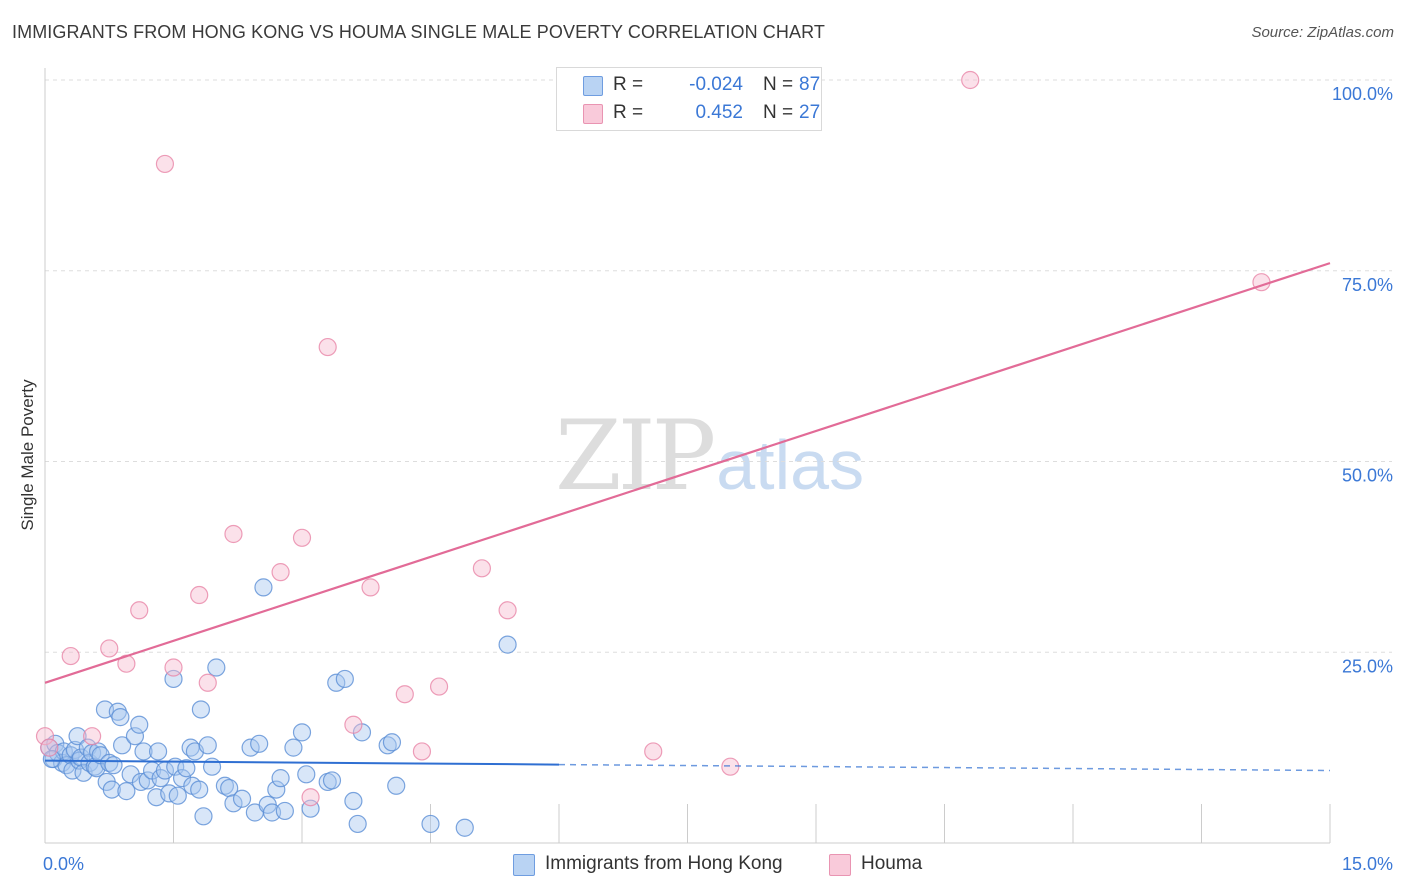 The image size is (1406, 892). What do you see at coordinates (1367, 285) in the screenshot?
I see `y-tick-label: 75.0%` at bounding box center [1367, 285].